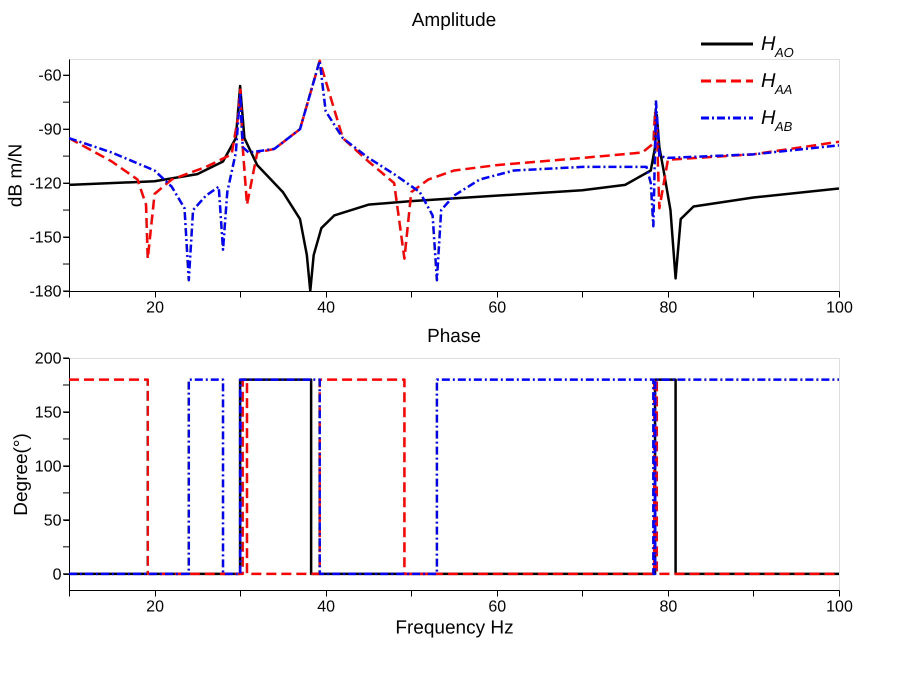 The height and width of the screenshot is (680, 918). I want to click on y-tick-label: -60, so click(50, 76).